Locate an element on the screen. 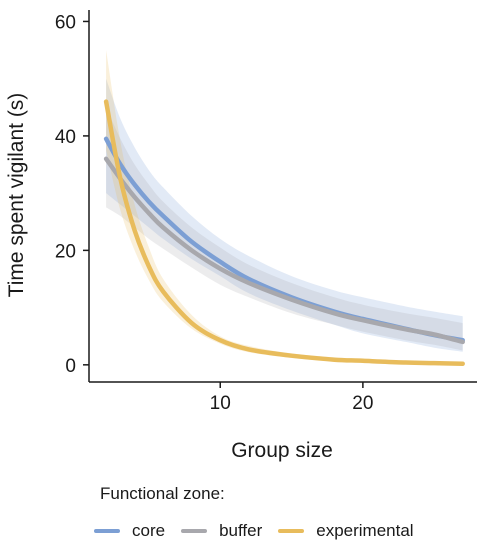  y-tick-label: 0 is located at coordinates (70, 366).